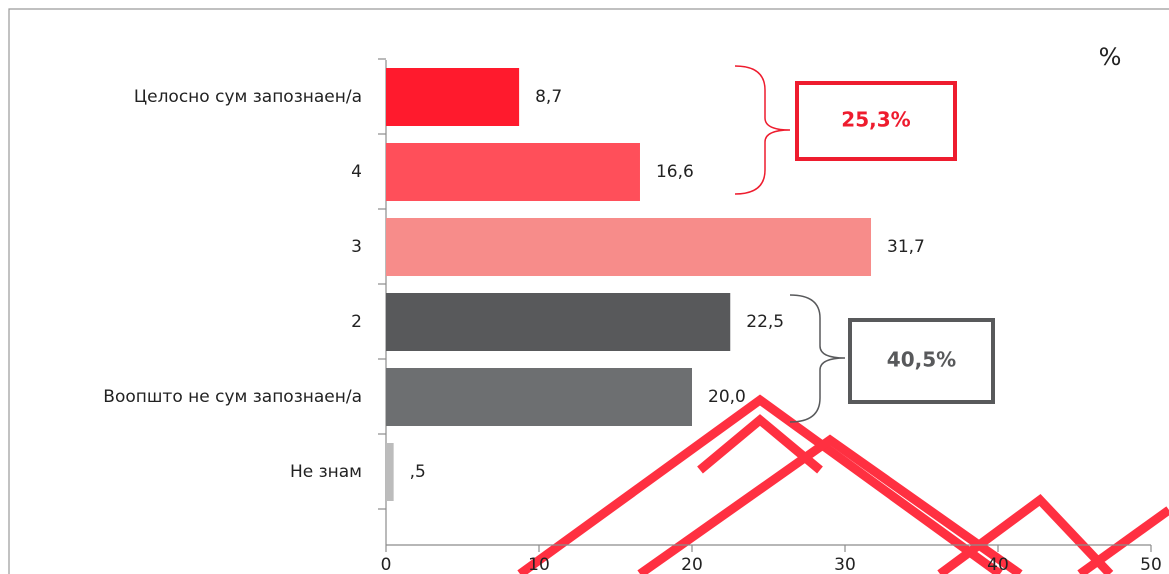 This screenshot has width=1169, height=574. Describe the element at coordinates (675, 172) in the screenshot. I see `value-label: 16,6` at that location.